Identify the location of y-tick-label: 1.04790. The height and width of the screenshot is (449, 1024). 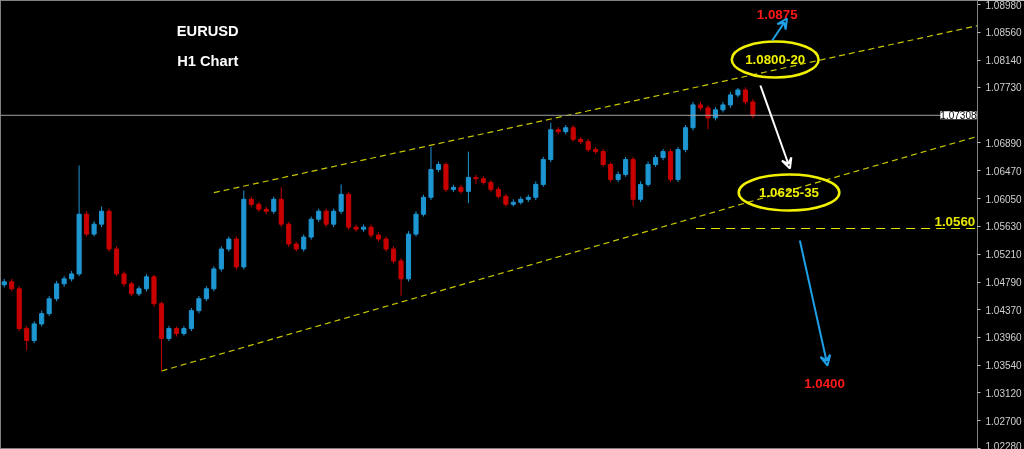
(1004, 283).